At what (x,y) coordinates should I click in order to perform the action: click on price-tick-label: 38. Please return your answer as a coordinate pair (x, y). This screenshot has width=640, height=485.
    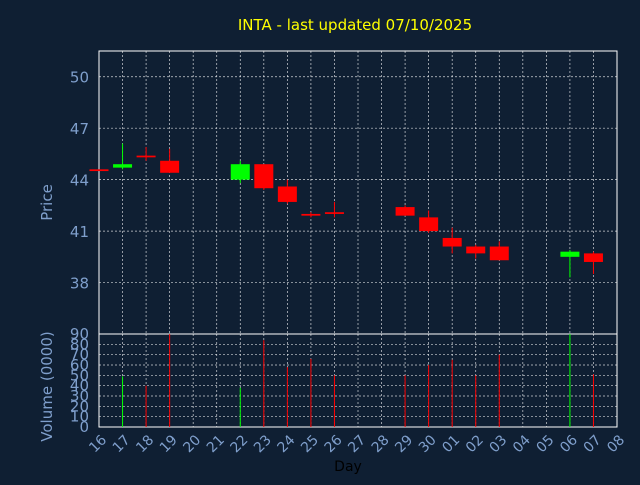
    Looking at the image, I should click on (79, 284).